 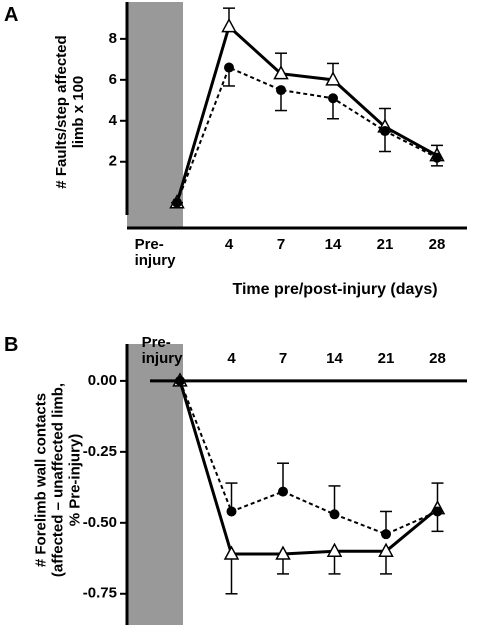 I want to click on y-tick-label: 8, so click(x=113, y=38).